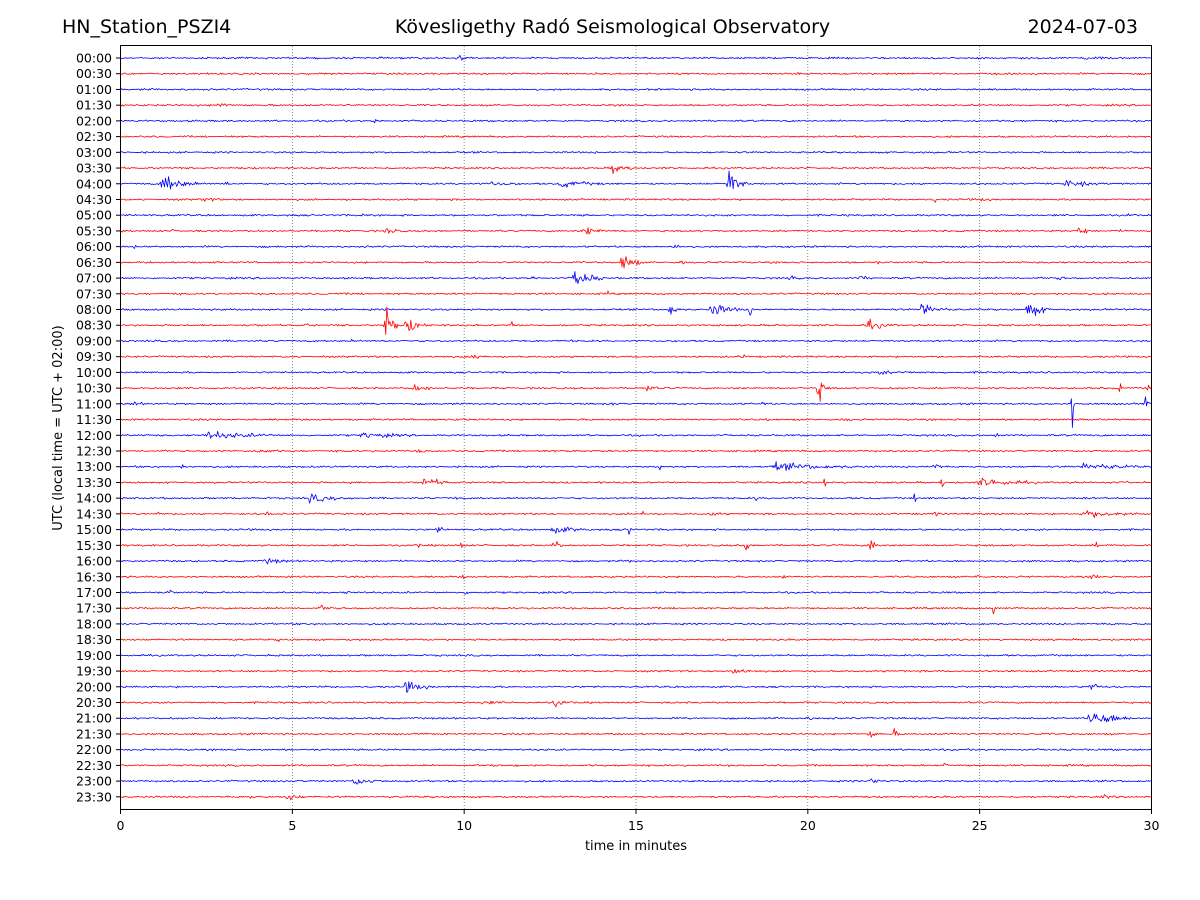 The width and height of the screenshot is (1200, 900). I want to click on x-axis-label: time in minutes, so click(636, 846).